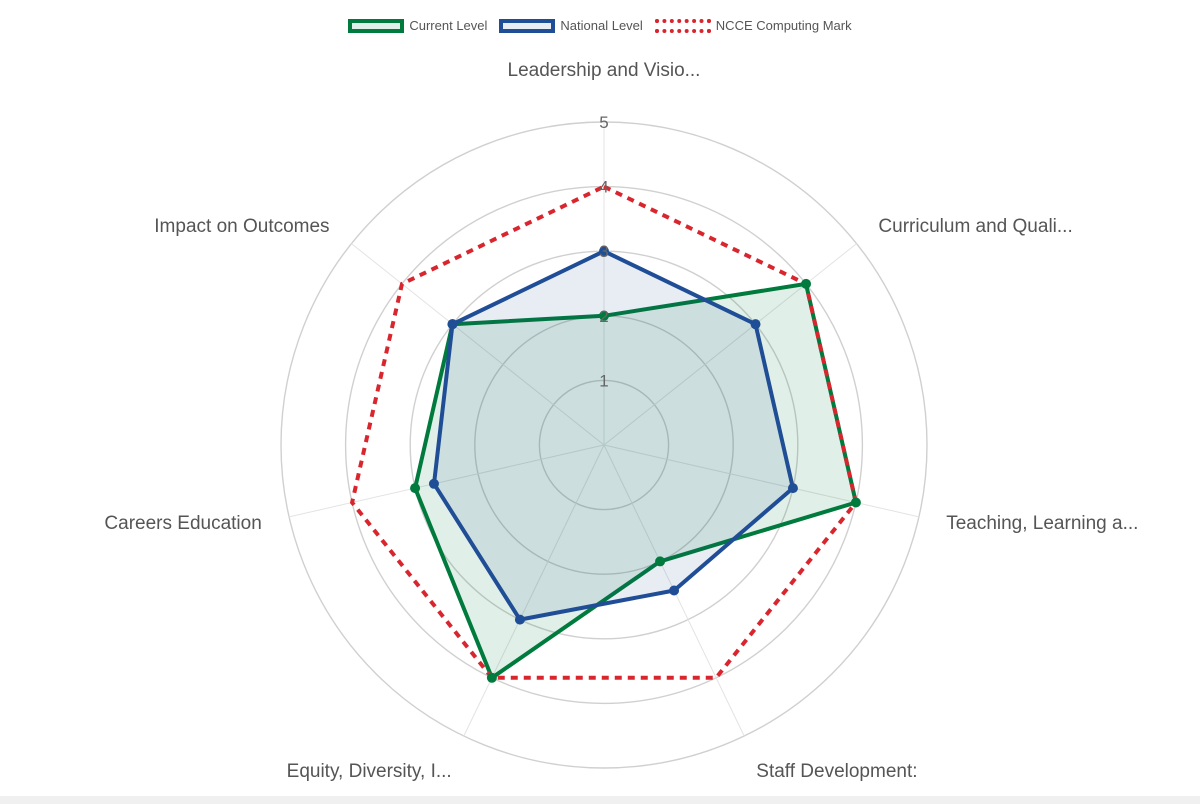  Describe the element at coordinates (836, 771) in the screenshot. I see `axis-label: Staff Development:` at that location.